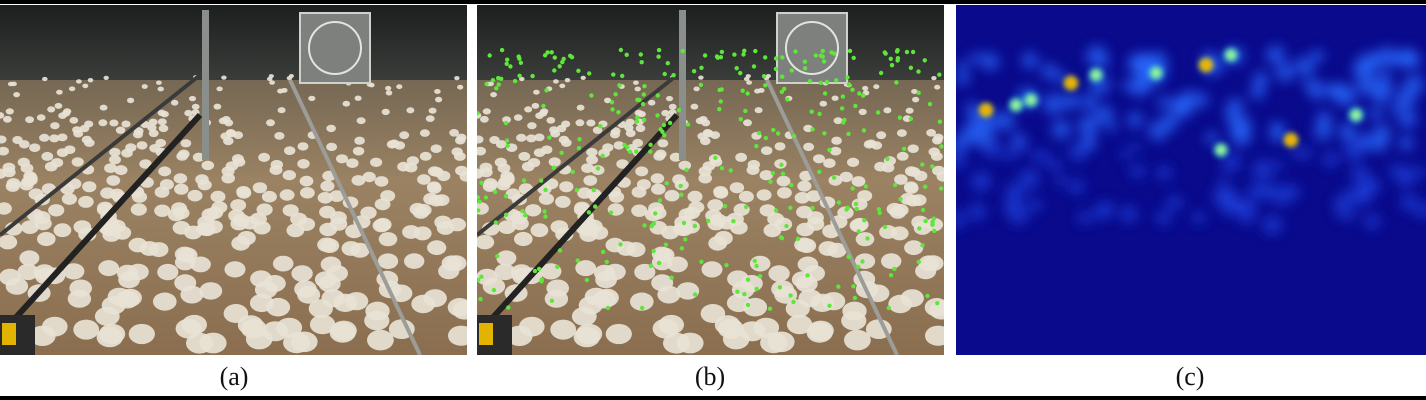 The height and width of the screenshot is (400, 1426). I want to click on feeder-rail, so click(355, 217).